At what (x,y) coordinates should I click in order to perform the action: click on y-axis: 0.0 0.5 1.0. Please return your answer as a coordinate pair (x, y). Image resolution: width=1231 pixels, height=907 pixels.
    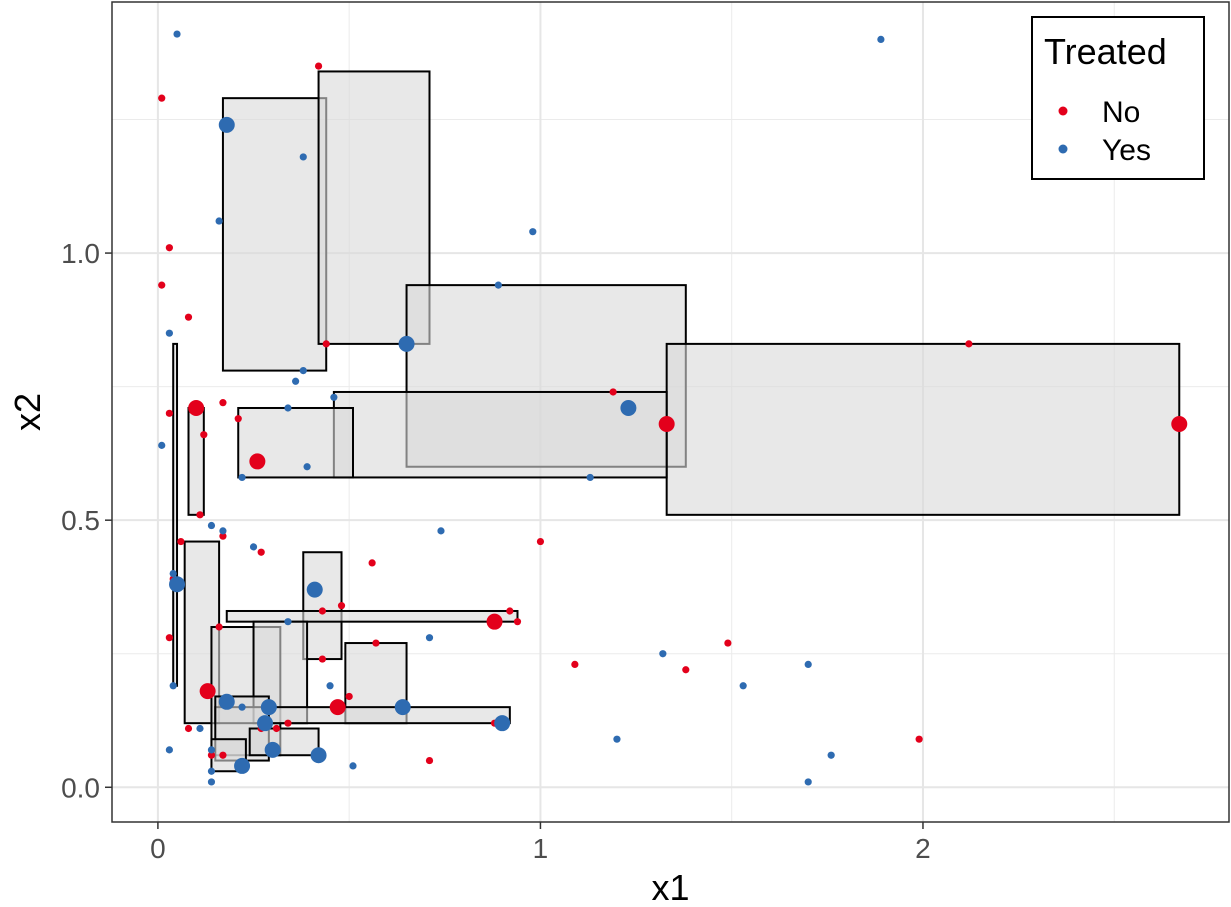
    Looking at the image, I should click on (86, 520).